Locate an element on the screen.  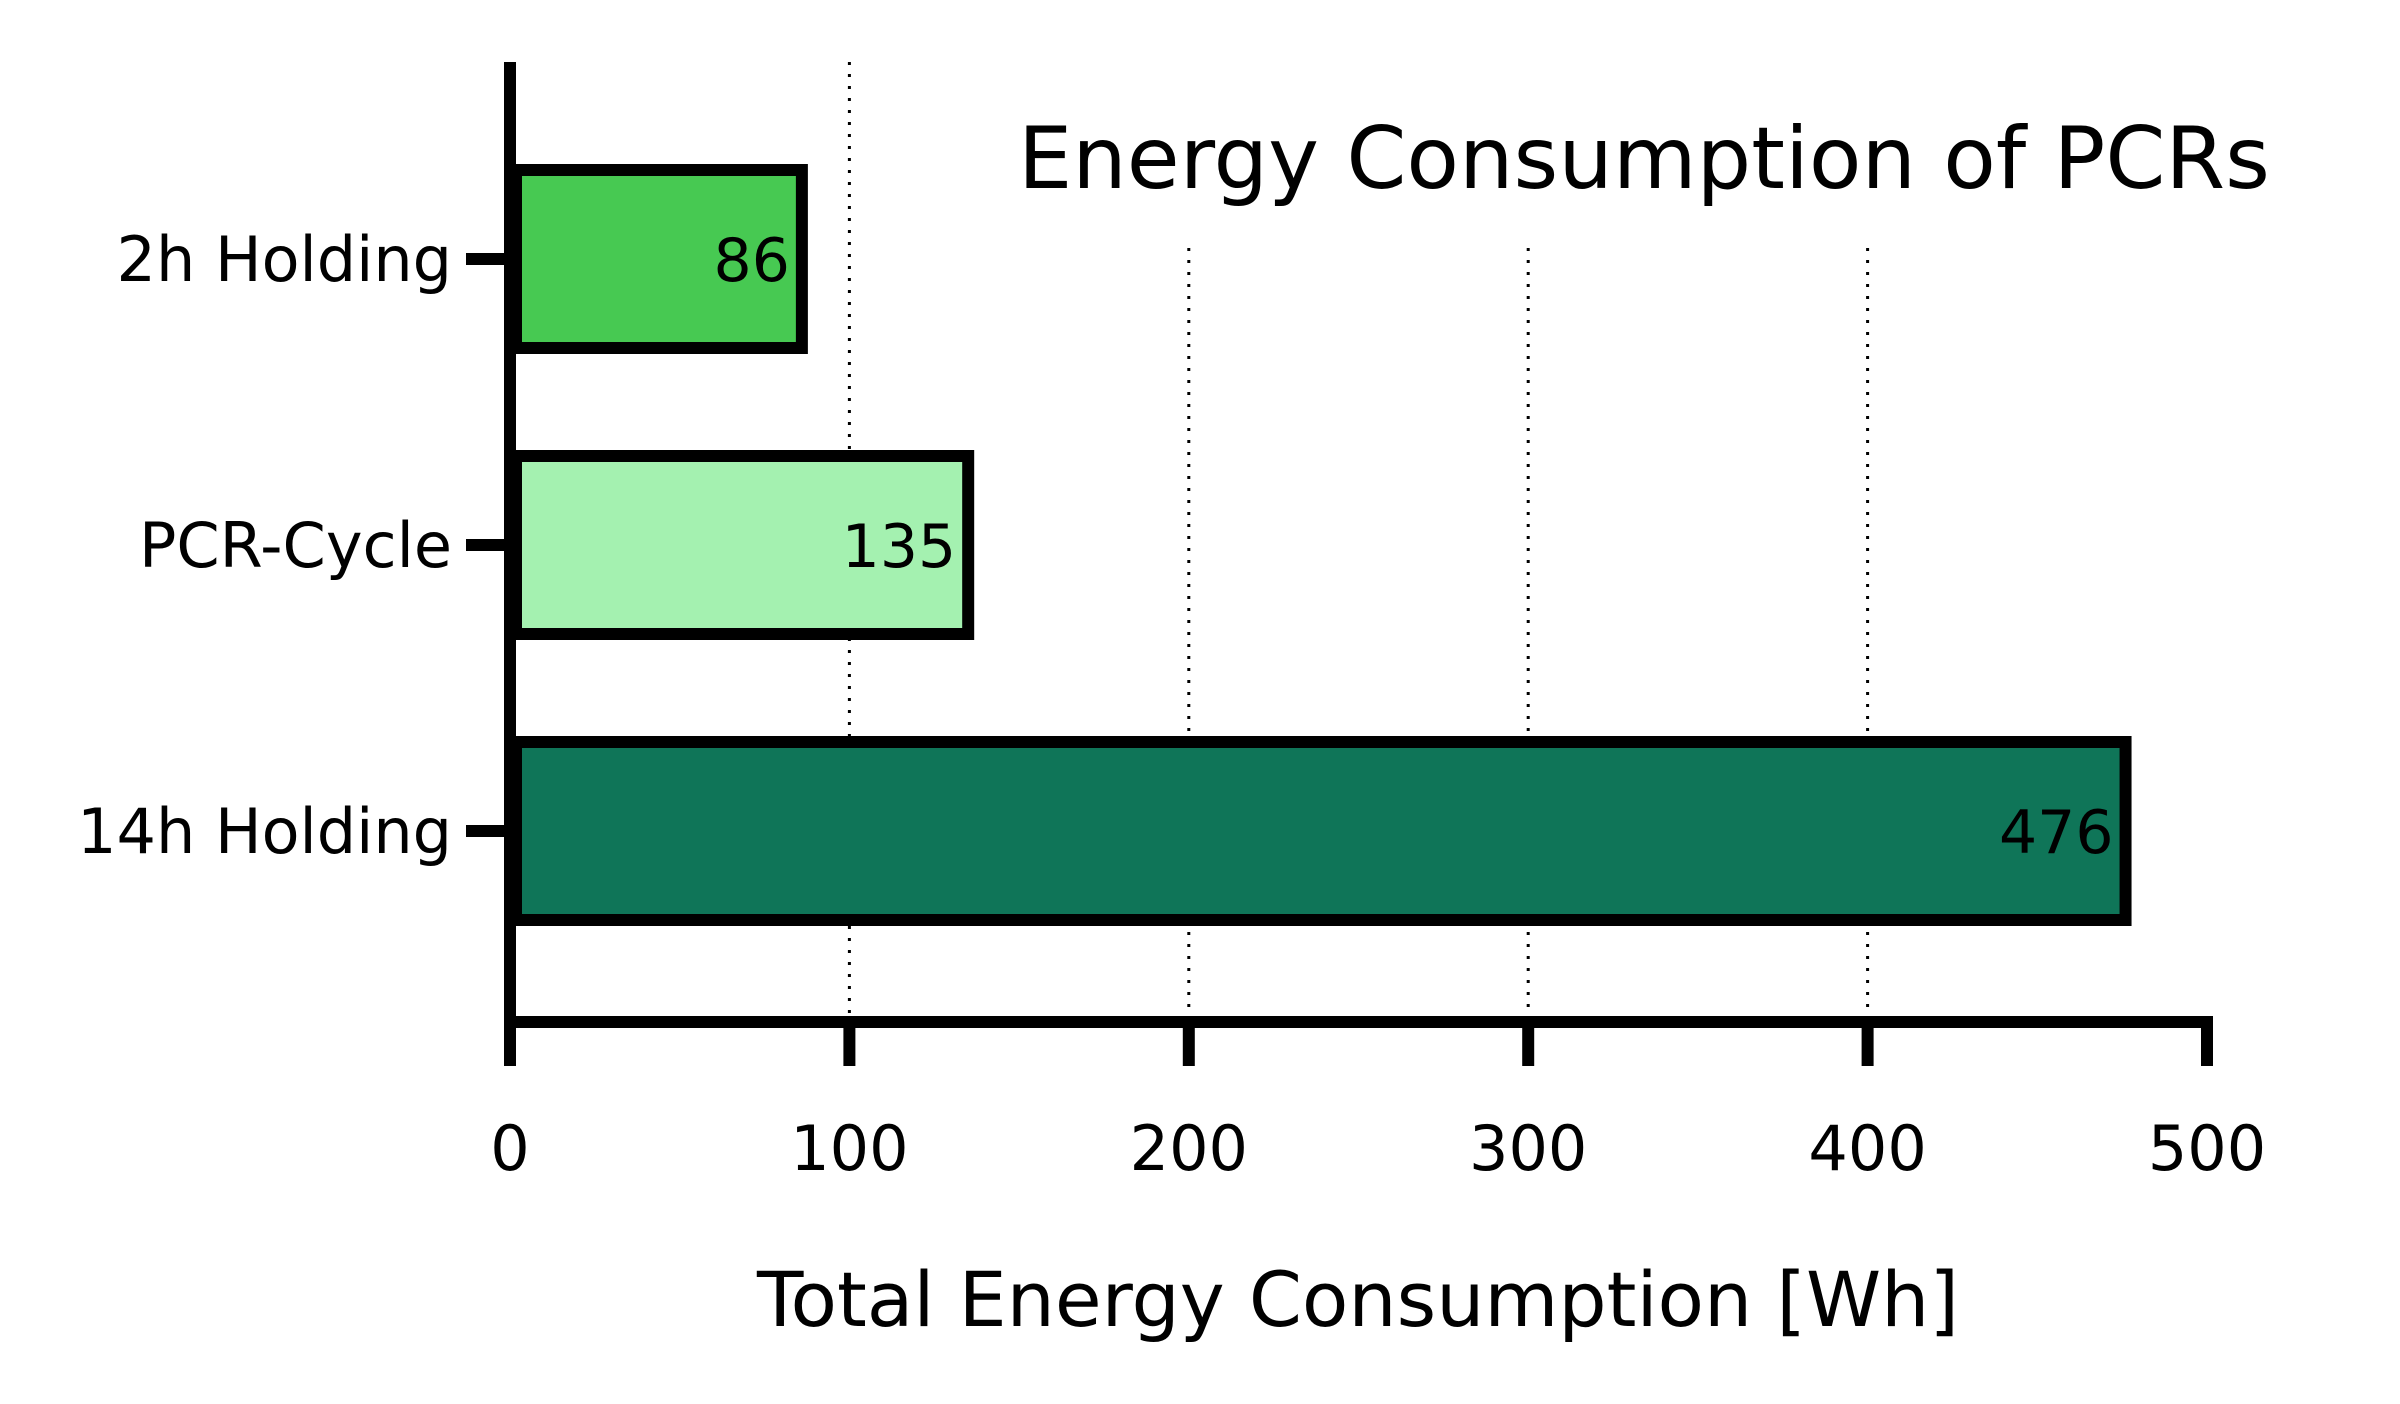
chart-title: Energy Consumption of PCRs is located at coordinates (1644, 159).